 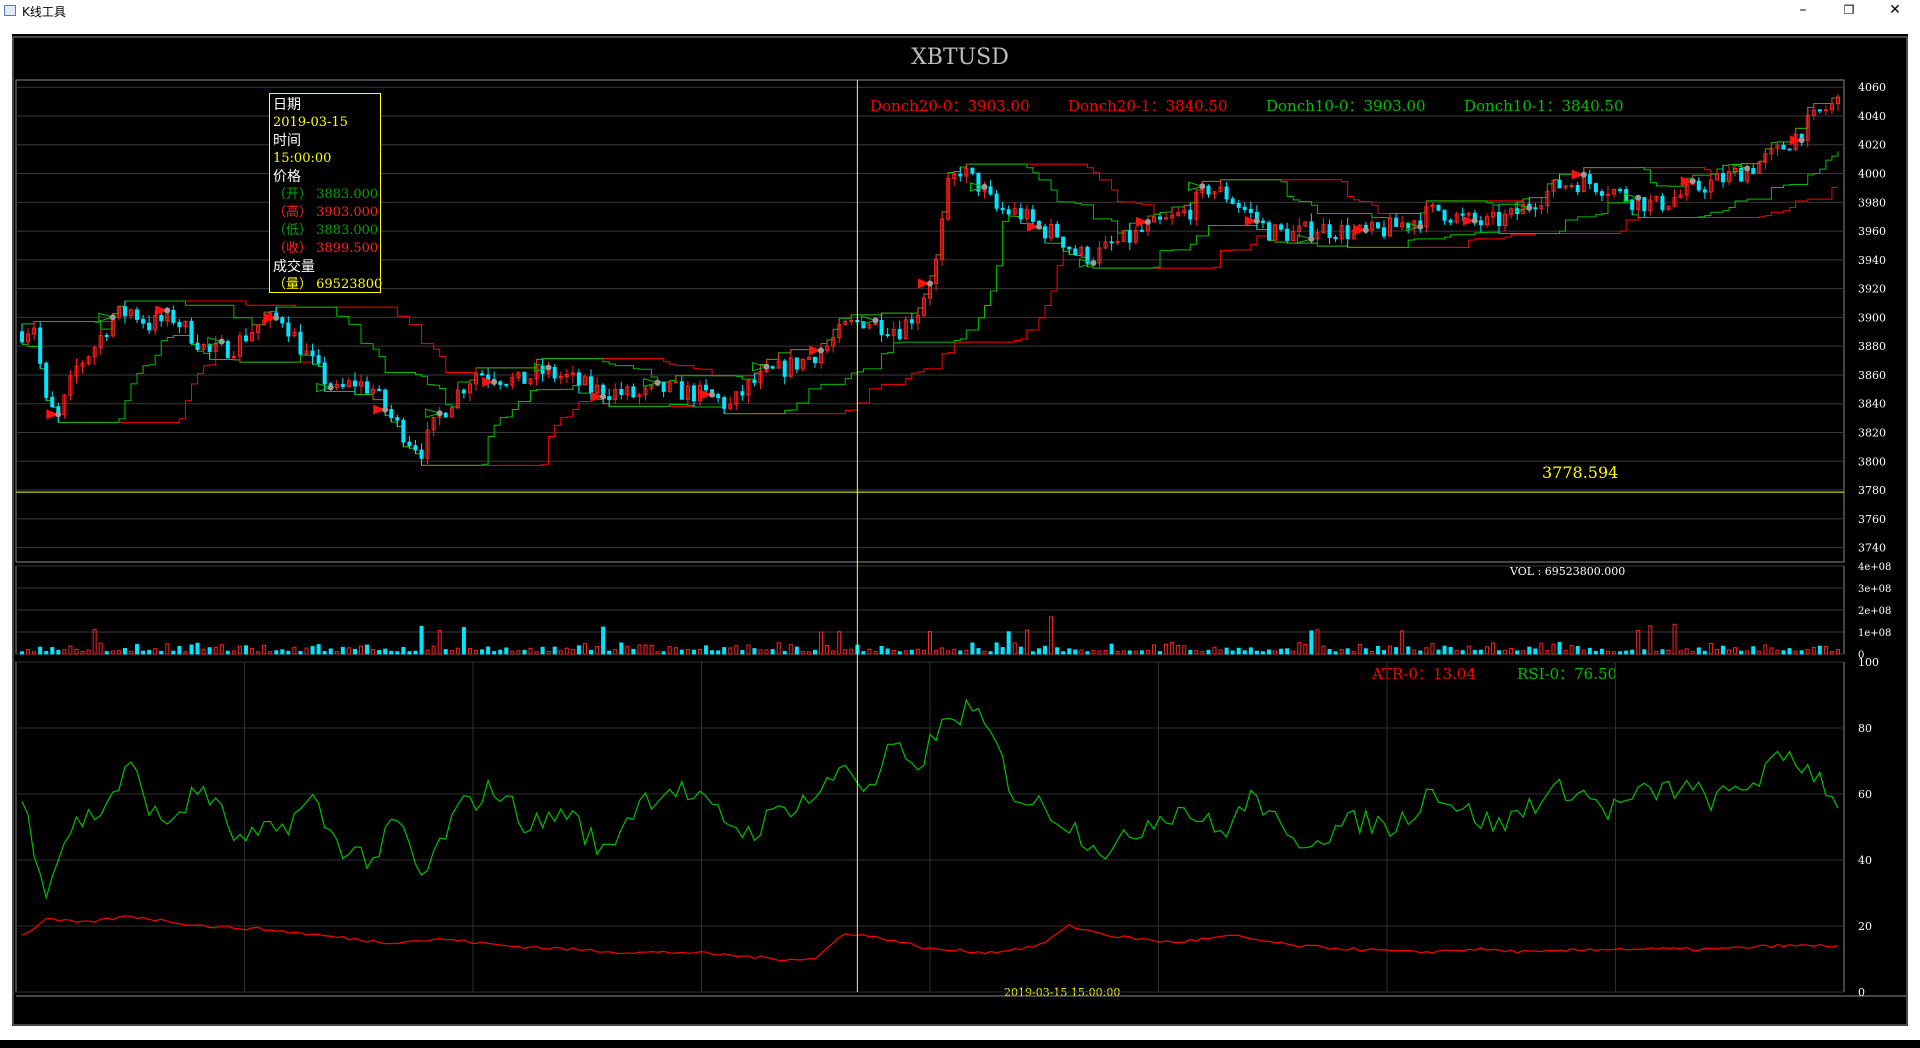 I want to click on volume-tick-label: 3e+08, so click(x=1874, y=589).